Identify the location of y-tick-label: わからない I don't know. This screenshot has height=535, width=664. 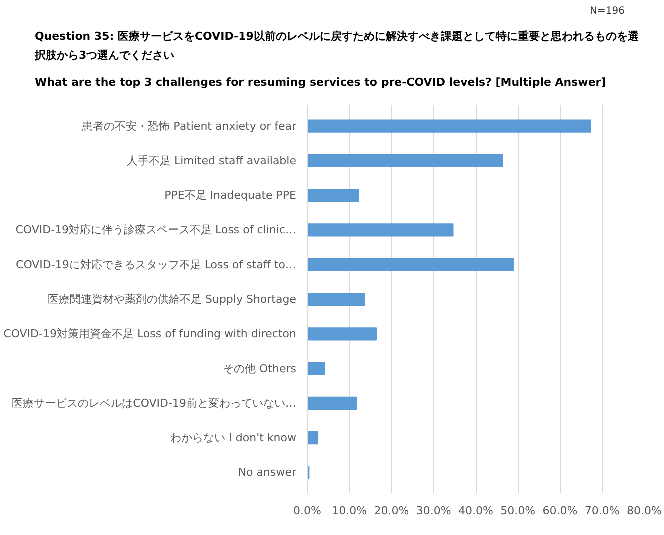
(233, 438).